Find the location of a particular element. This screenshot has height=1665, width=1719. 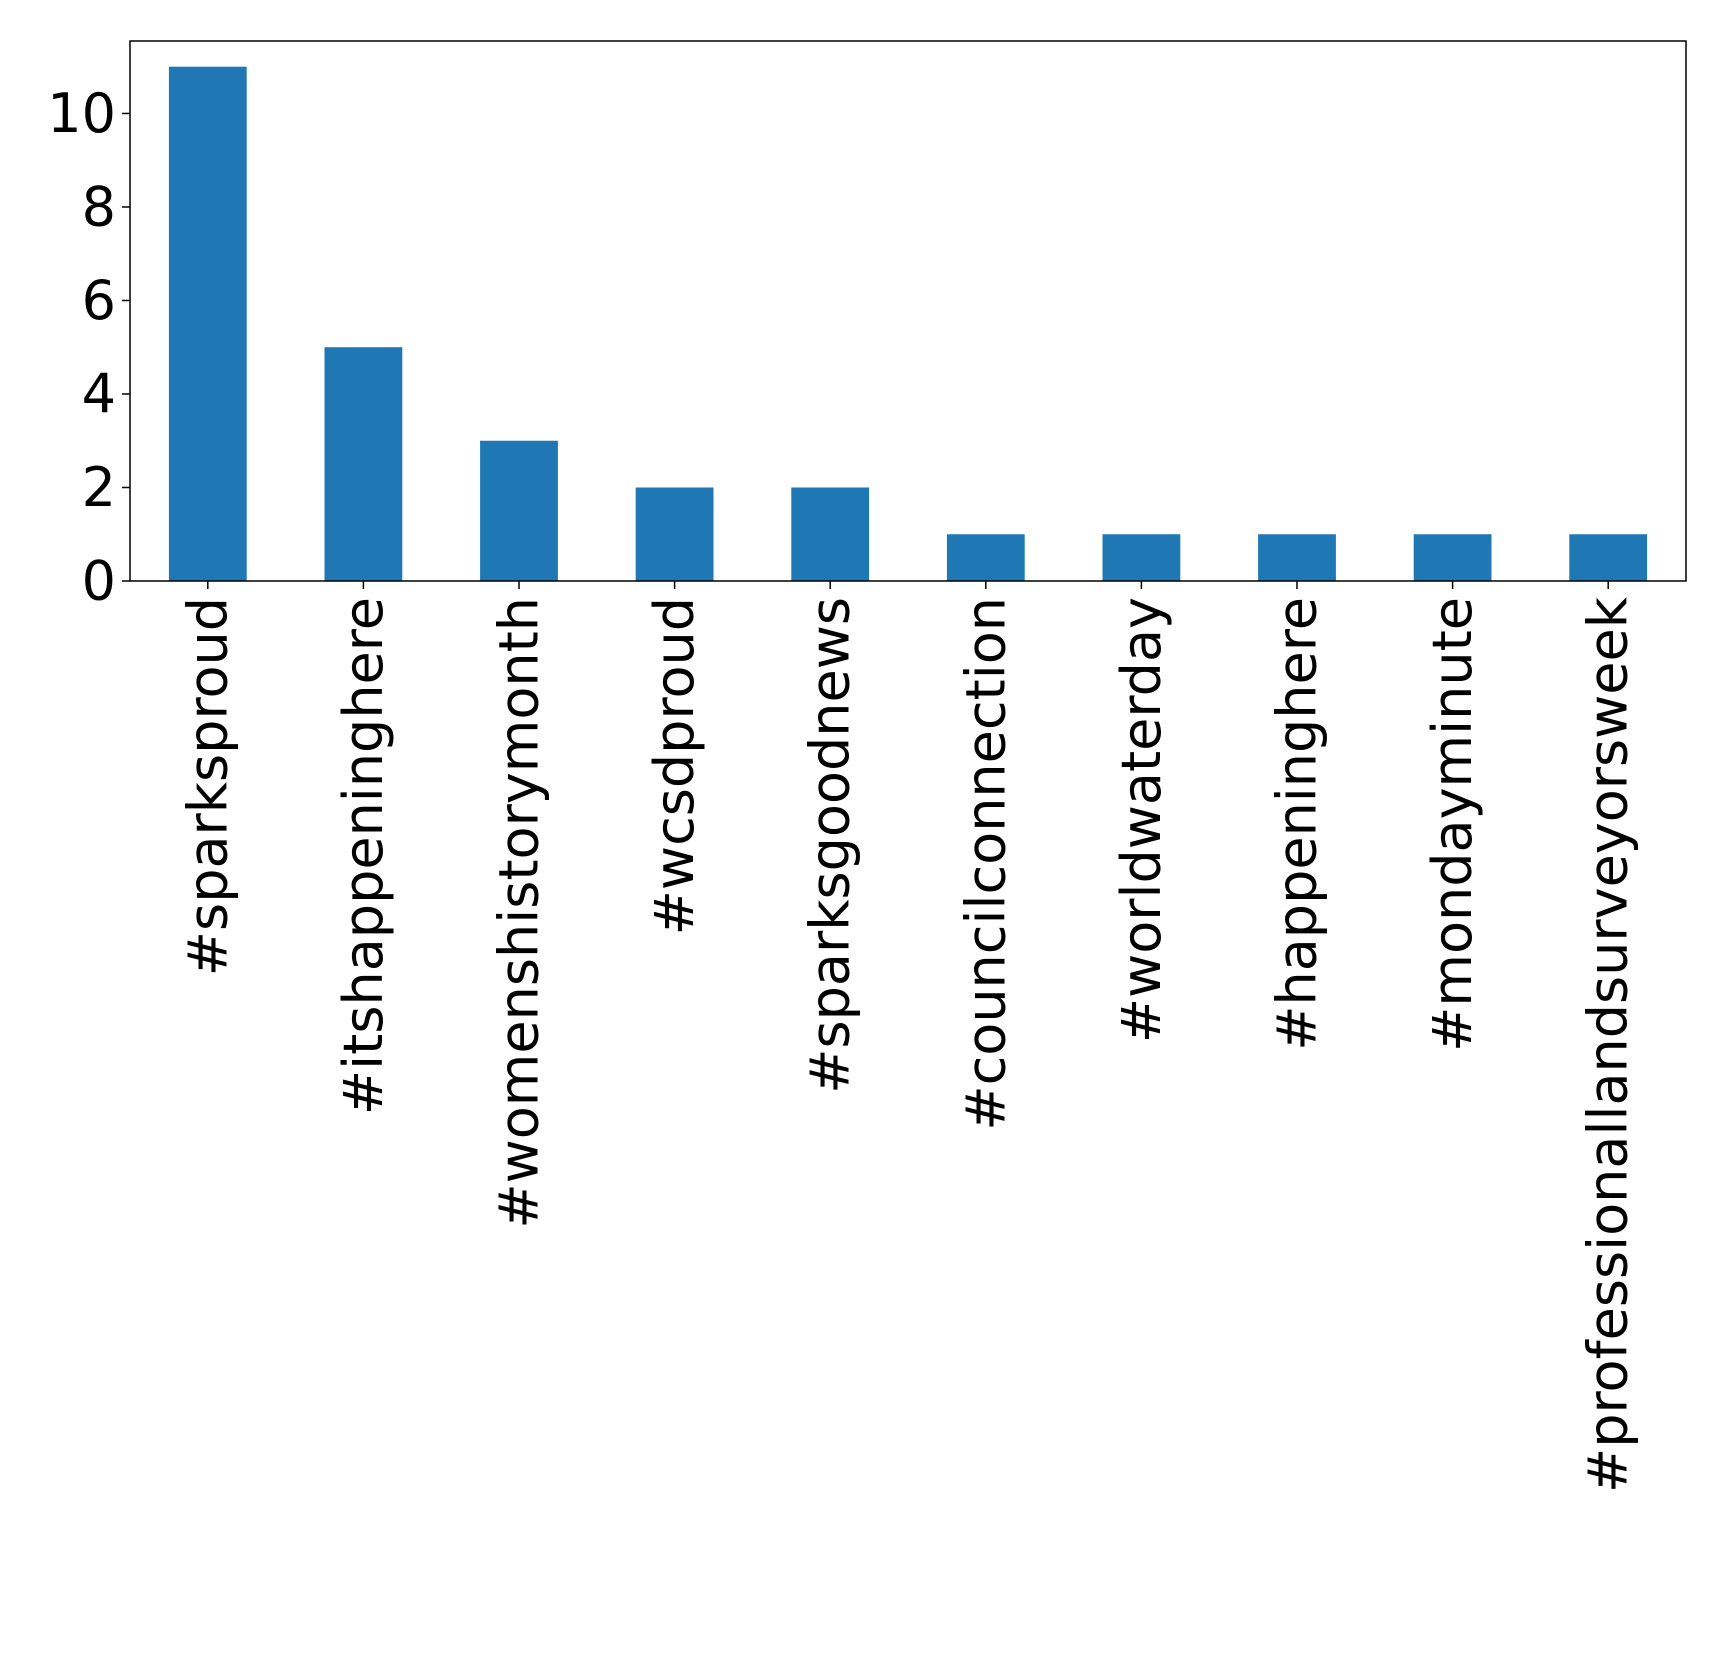

x-tick-label-8: #mondayminute is located at coordinates (1452, 824).